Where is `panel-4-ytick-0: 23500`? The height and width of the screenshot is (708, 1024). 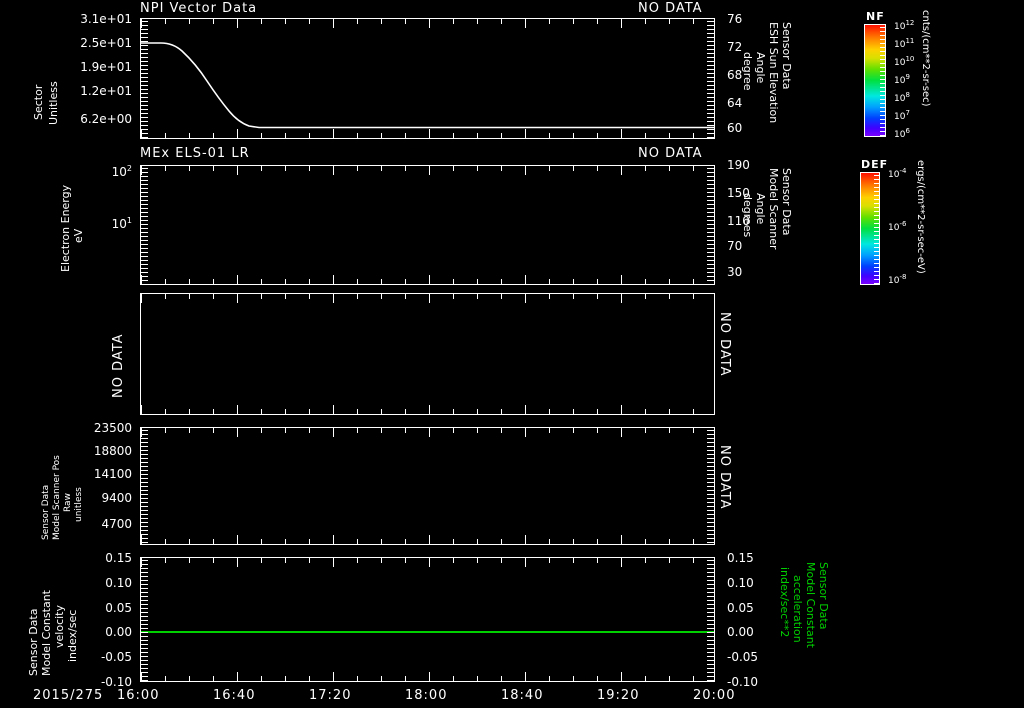
panel-4-ytick-0: 23500 is located at coordinates (112, 428).